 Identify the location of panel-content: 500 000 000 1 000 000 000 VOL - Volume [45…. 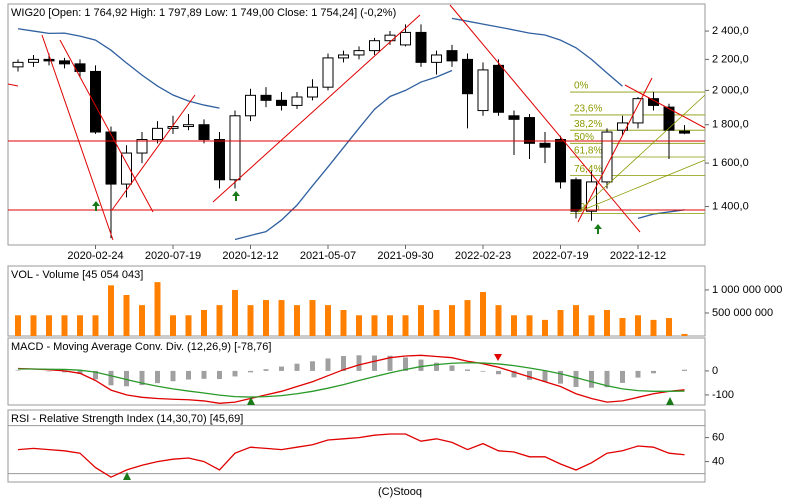
(396, 302).